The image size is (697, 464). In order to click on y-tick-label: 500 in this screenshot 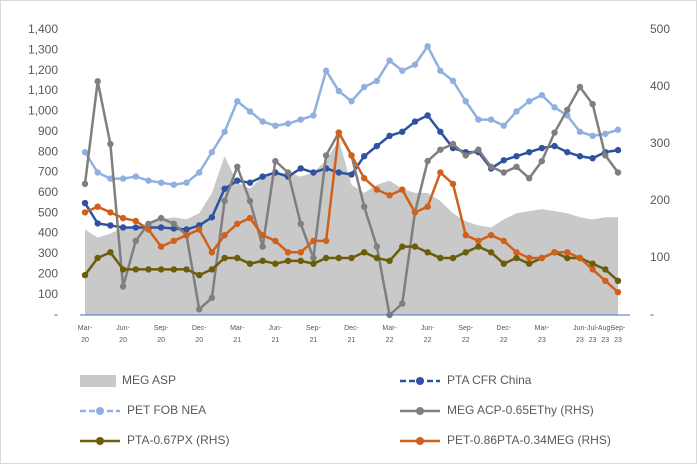, I will do `click(48, 212)`.